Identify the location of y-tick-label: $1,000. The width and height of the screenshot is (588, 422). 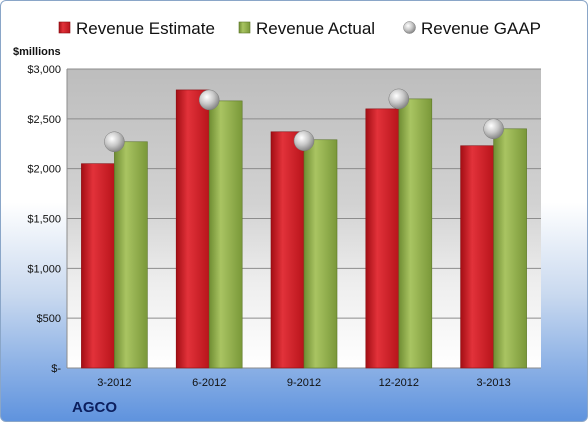
(44, 269).